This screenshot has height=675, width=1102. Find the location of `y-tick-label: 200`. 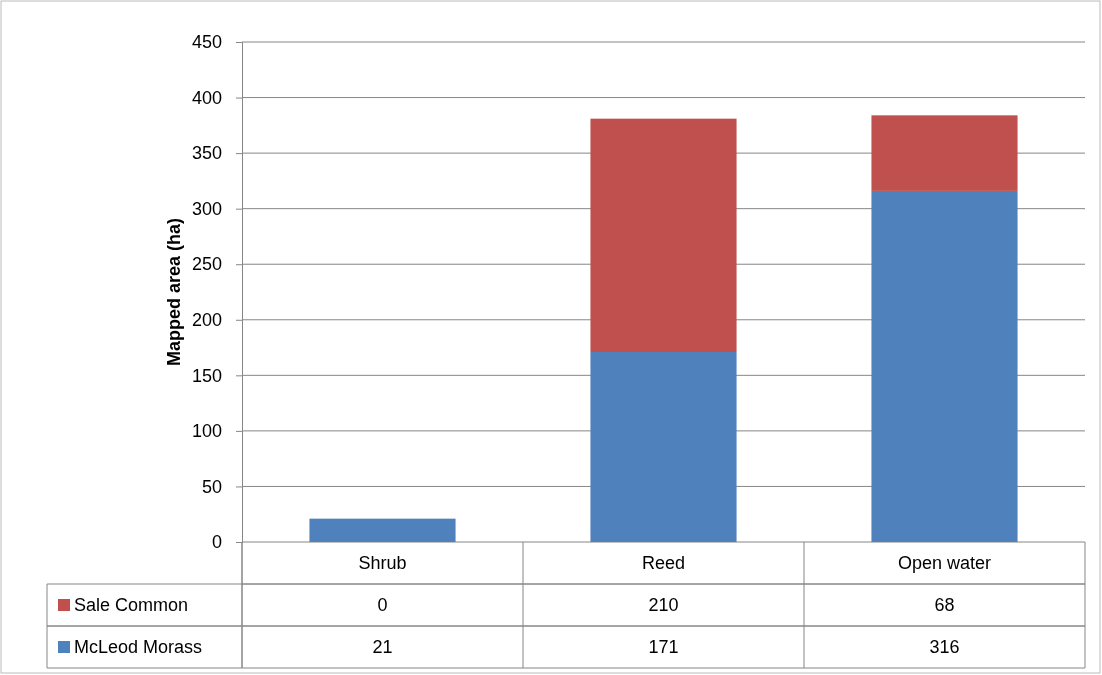

y-tick-label: 200 is located at coordinates (206, 320).